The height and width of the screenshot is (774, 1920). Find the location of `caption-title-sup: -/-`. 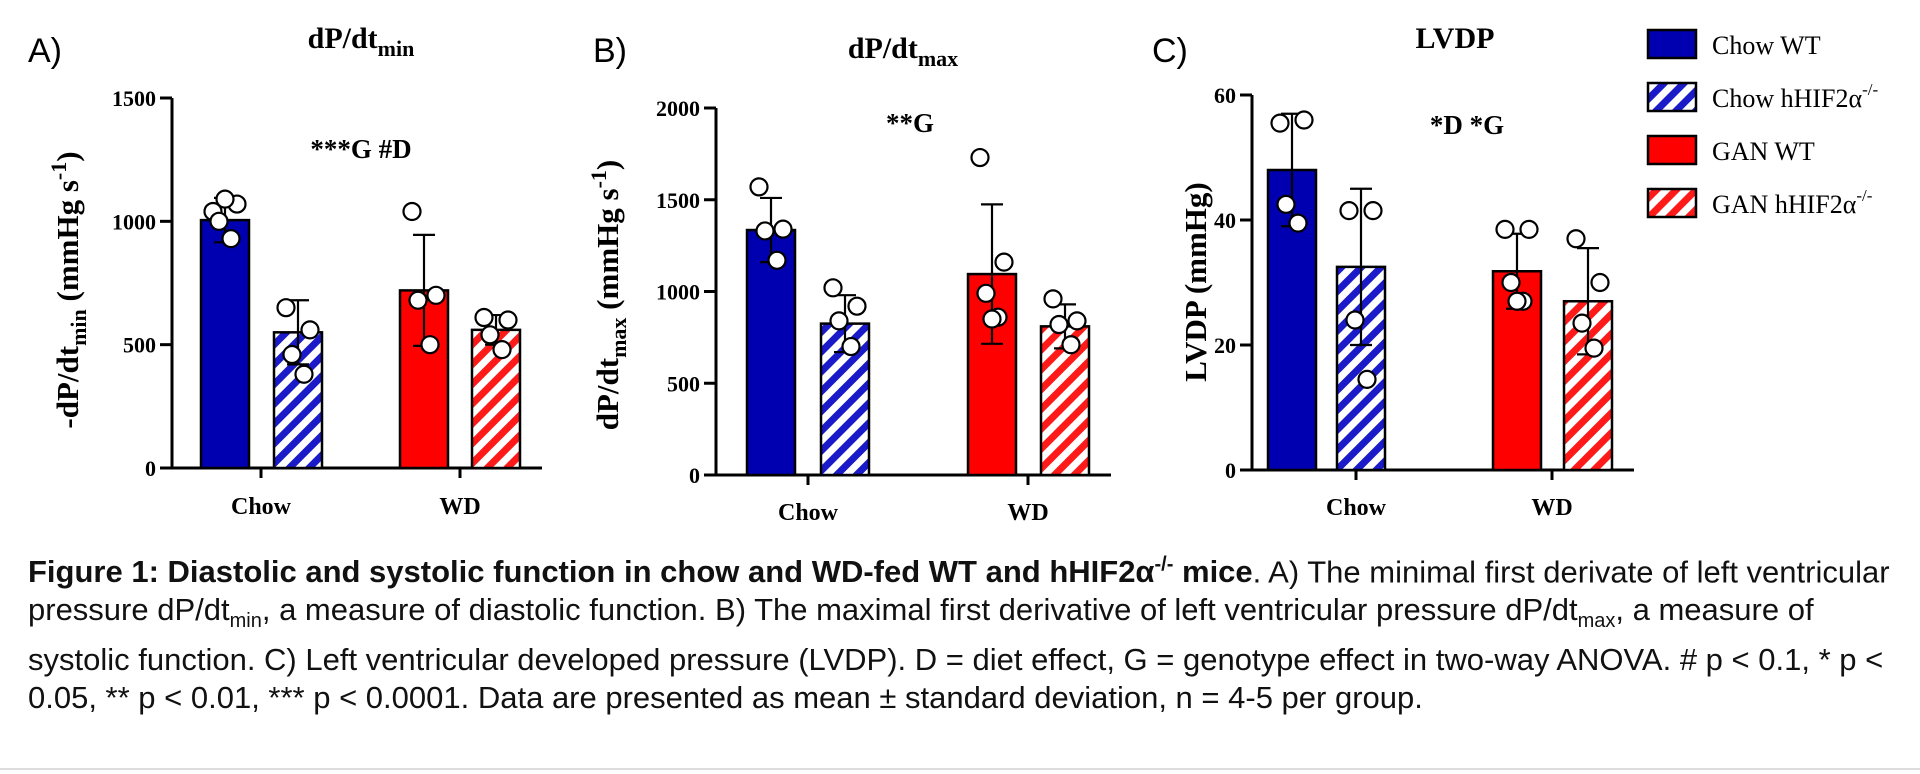

caption-title-sup: -/- is located at coordinates (1164, 565).